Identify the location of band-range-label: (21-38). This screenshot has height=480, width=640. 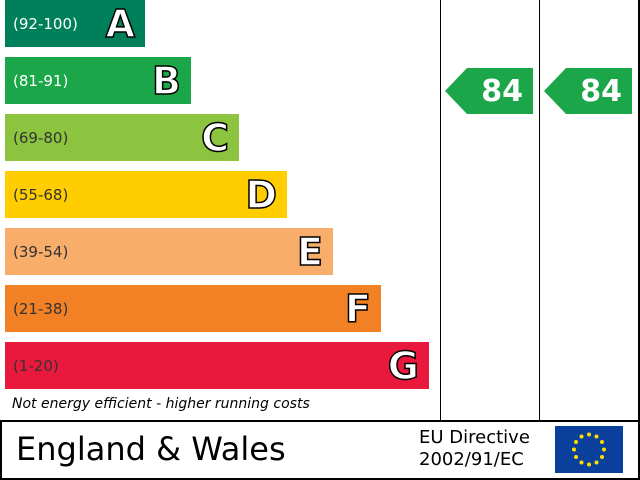
(41, 308).